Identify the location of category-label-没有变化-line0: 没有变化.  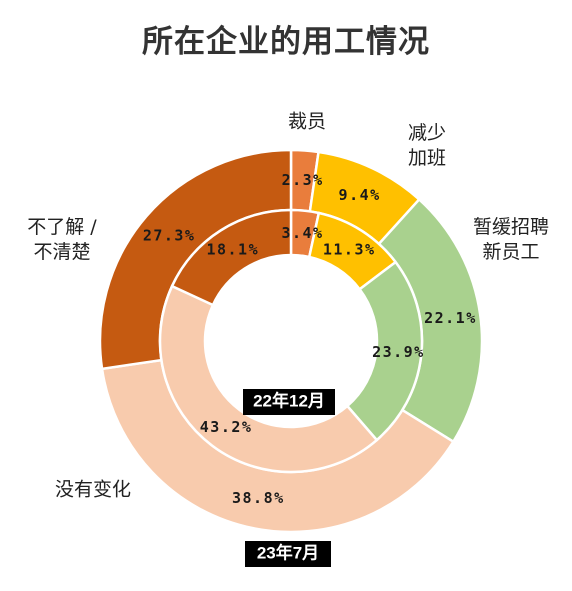
(93, 490).